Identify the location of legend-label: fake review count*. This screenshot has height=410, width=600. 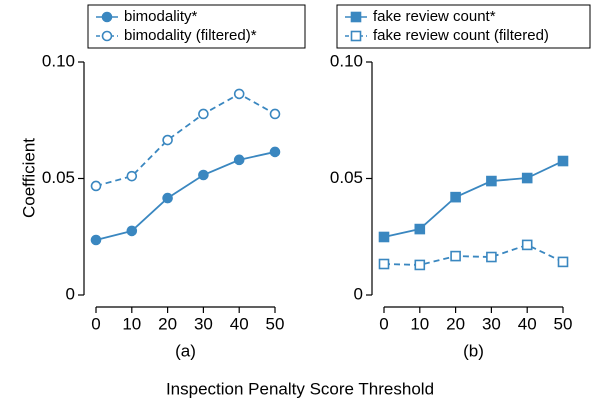
(434, 16).